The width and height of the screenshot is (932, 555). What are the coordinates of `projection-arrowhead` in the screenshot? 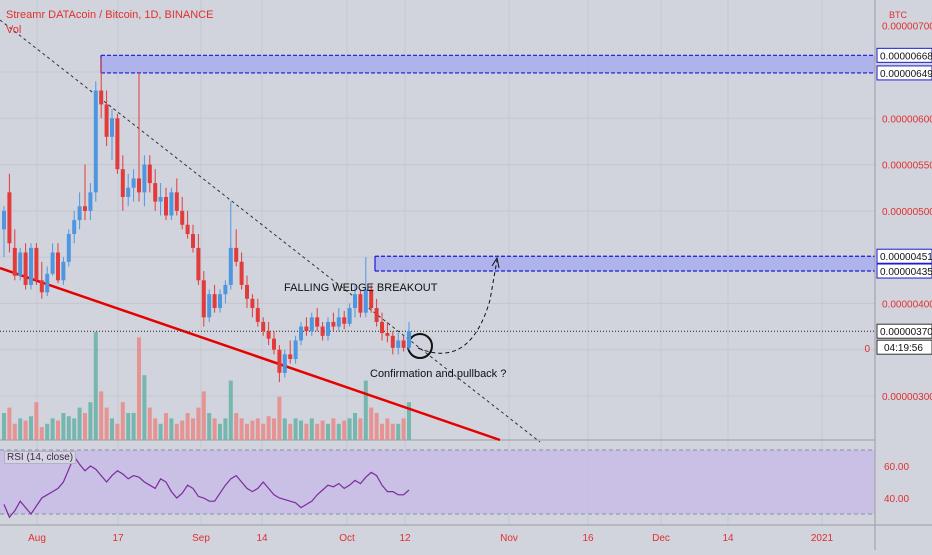 It's located at (495, 262).